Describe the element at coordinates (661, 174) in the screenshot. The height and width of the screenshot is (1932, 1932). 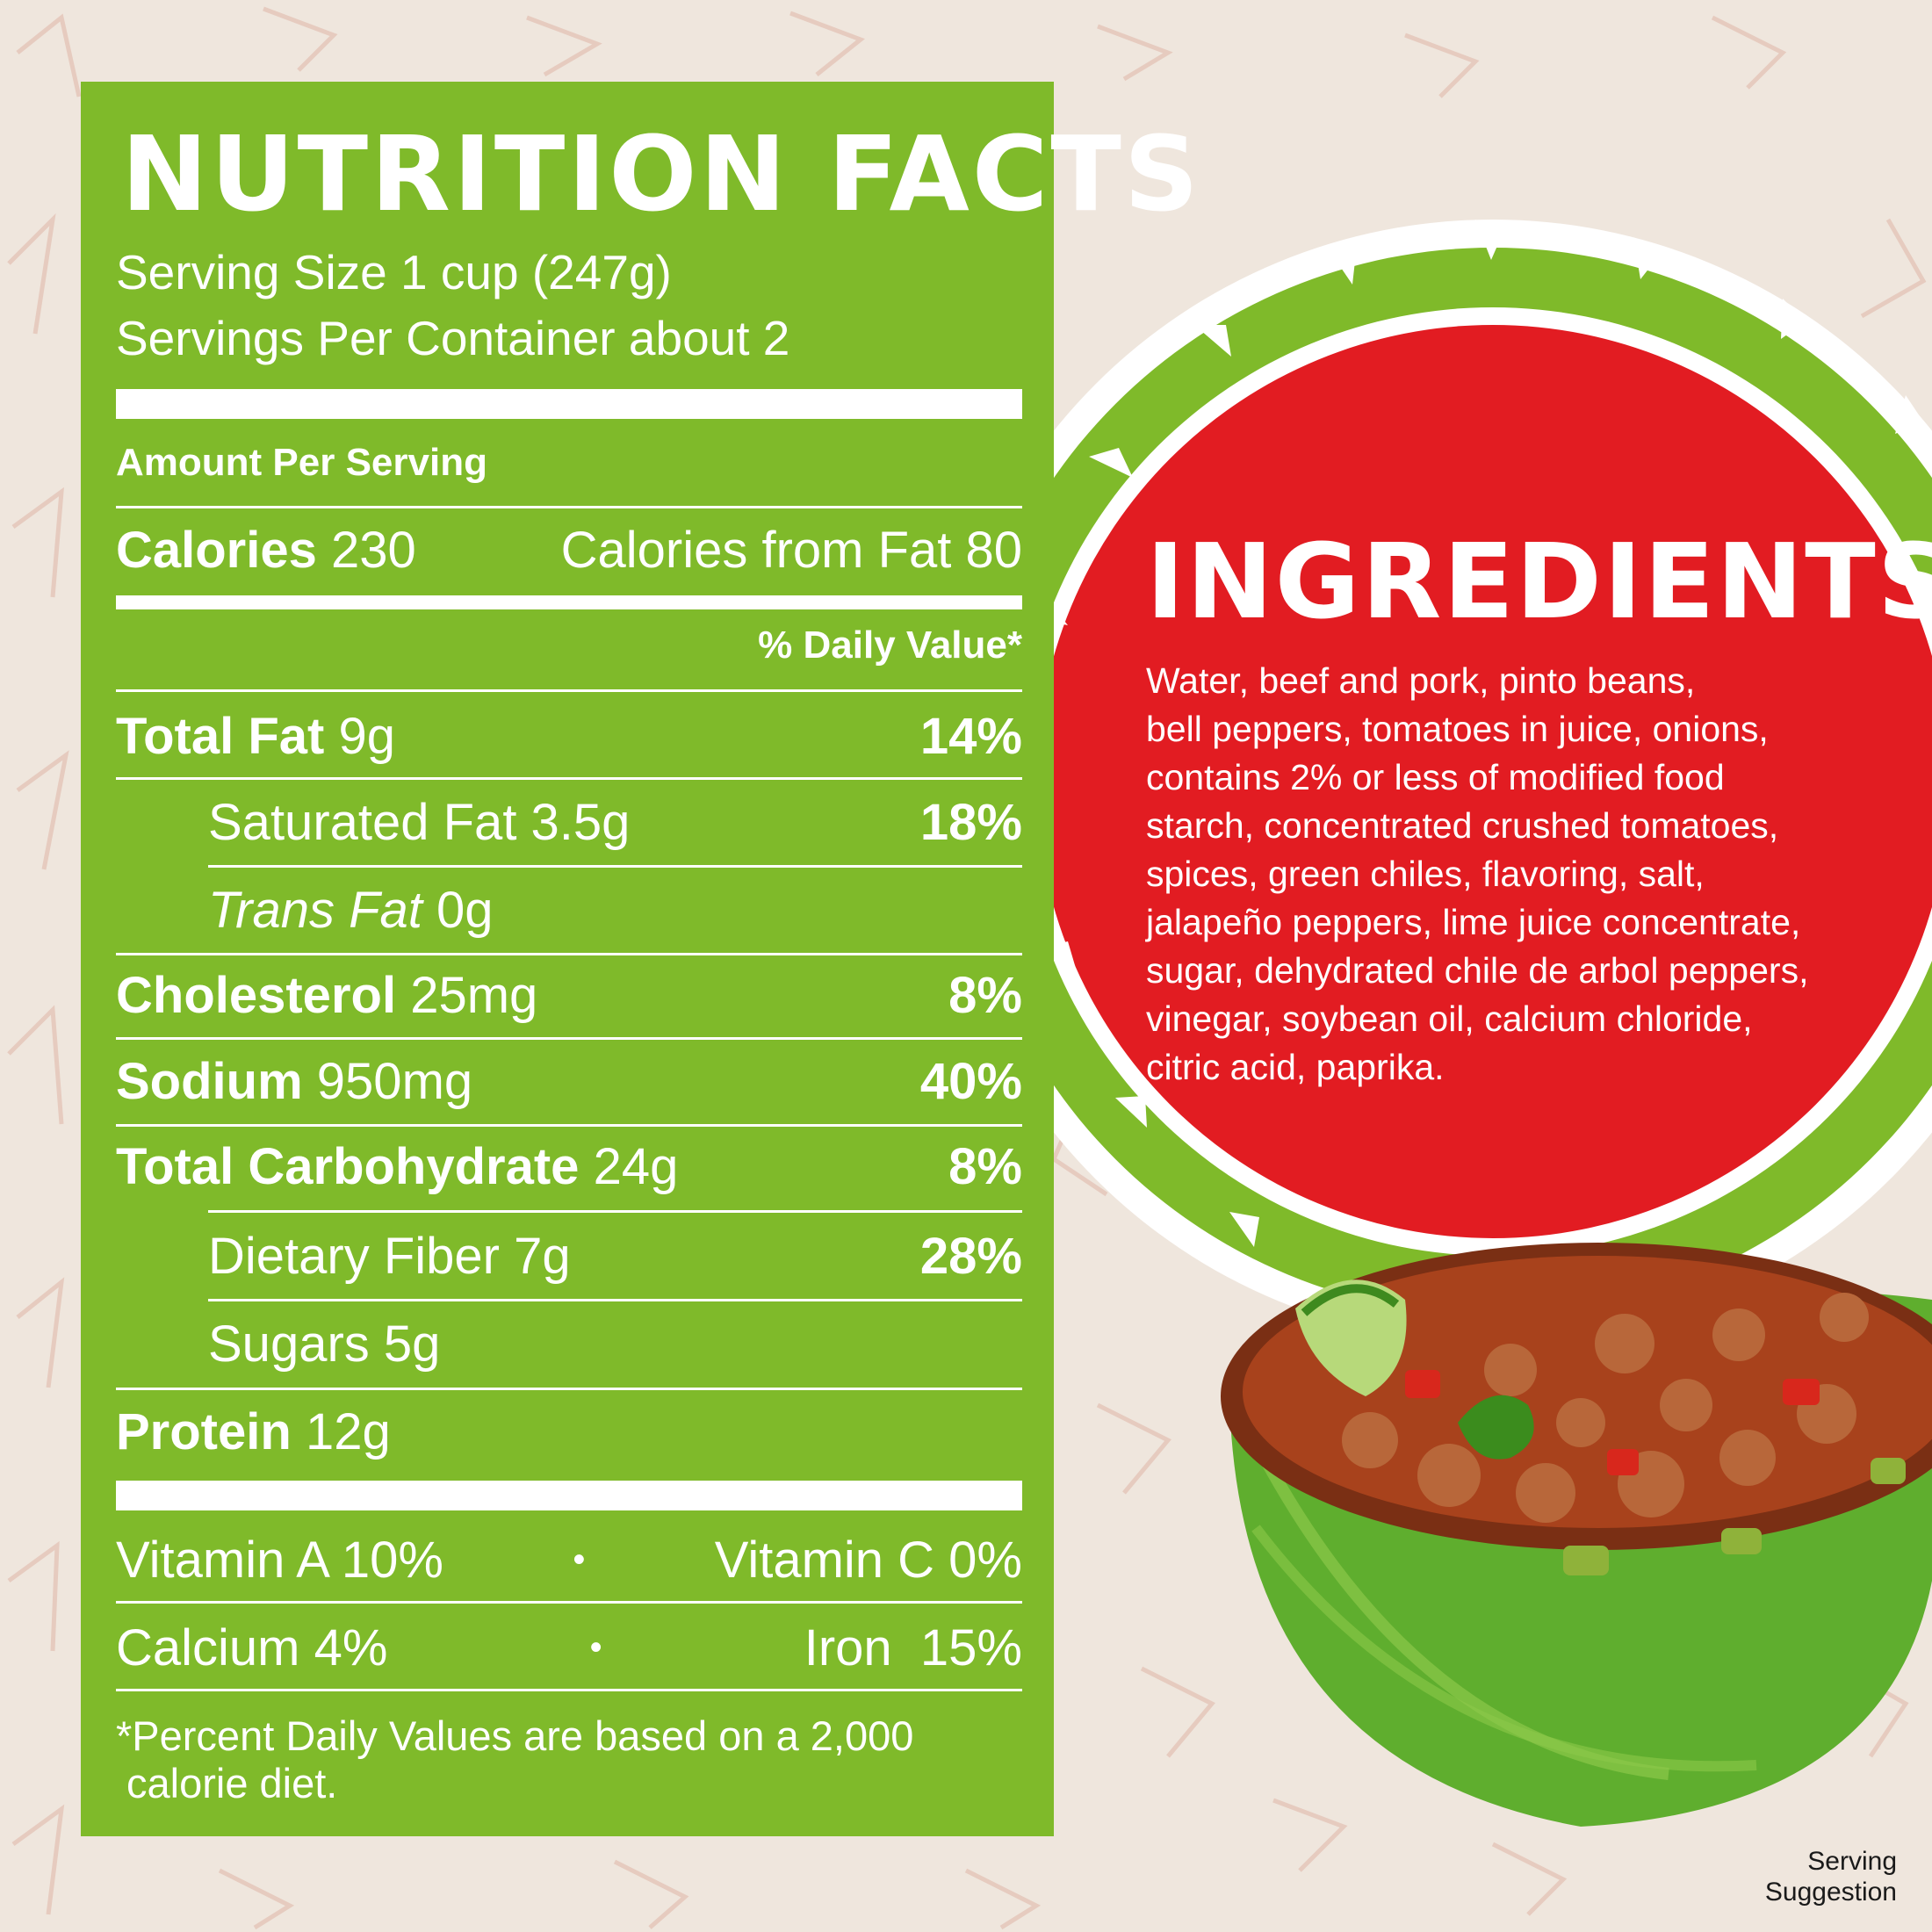
I see `nutrition-facts-title: NUTRITION FACTS` at that location.